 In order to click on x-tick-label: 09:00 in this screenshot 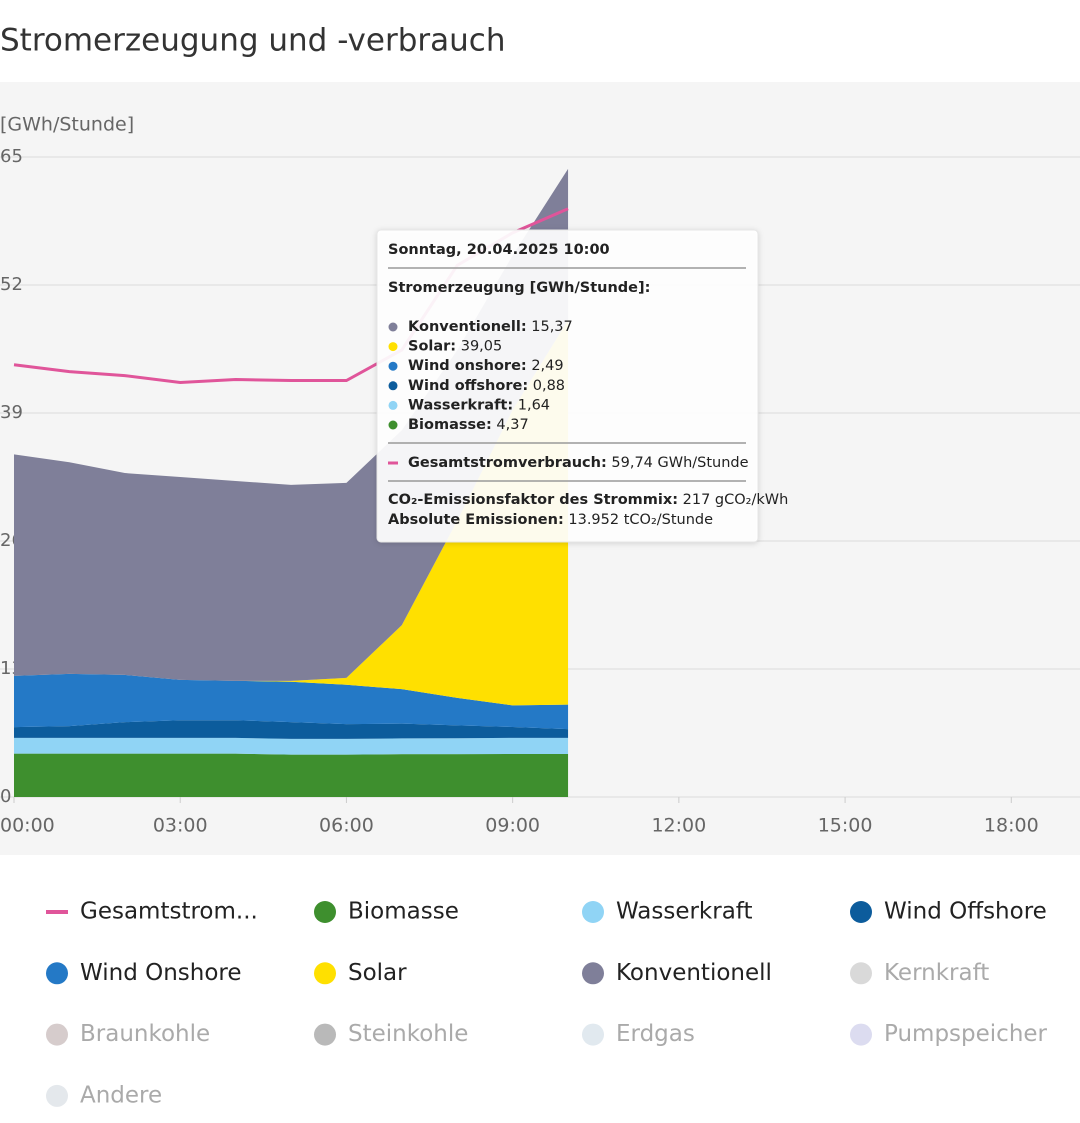, I will do `click(512, 826)`.